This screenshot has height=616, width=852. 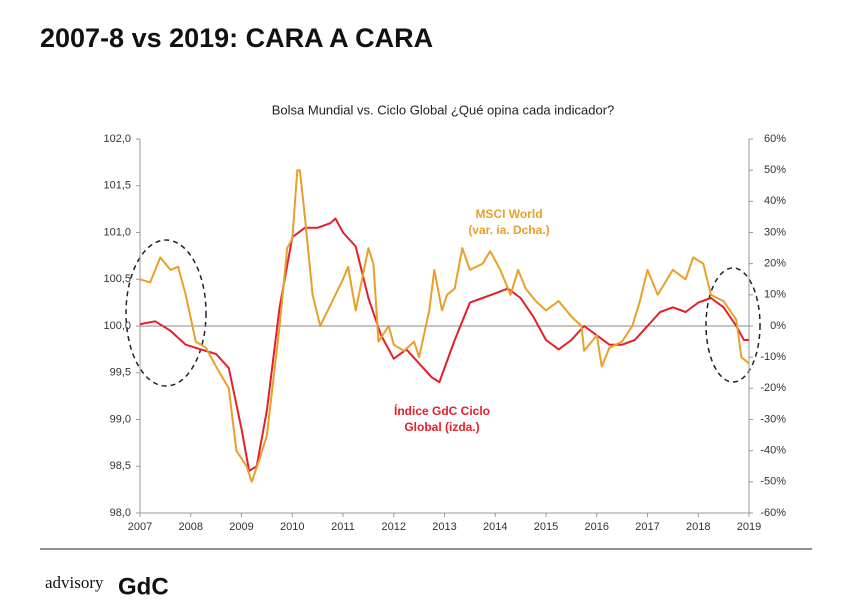 I want to click on y2-tick-label: -40%, so click(x=773, y=451).